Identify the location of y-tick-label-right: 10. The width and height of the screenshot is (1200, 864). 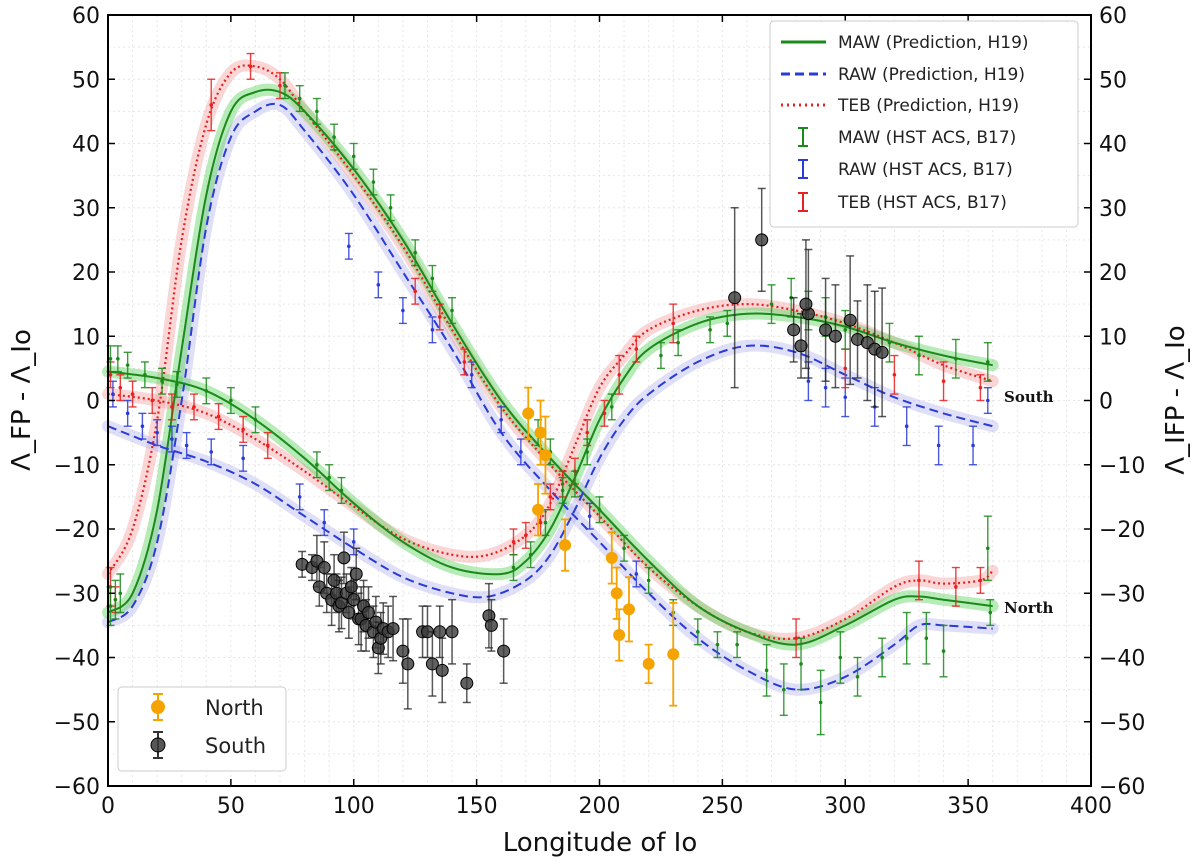
(1113, 337).